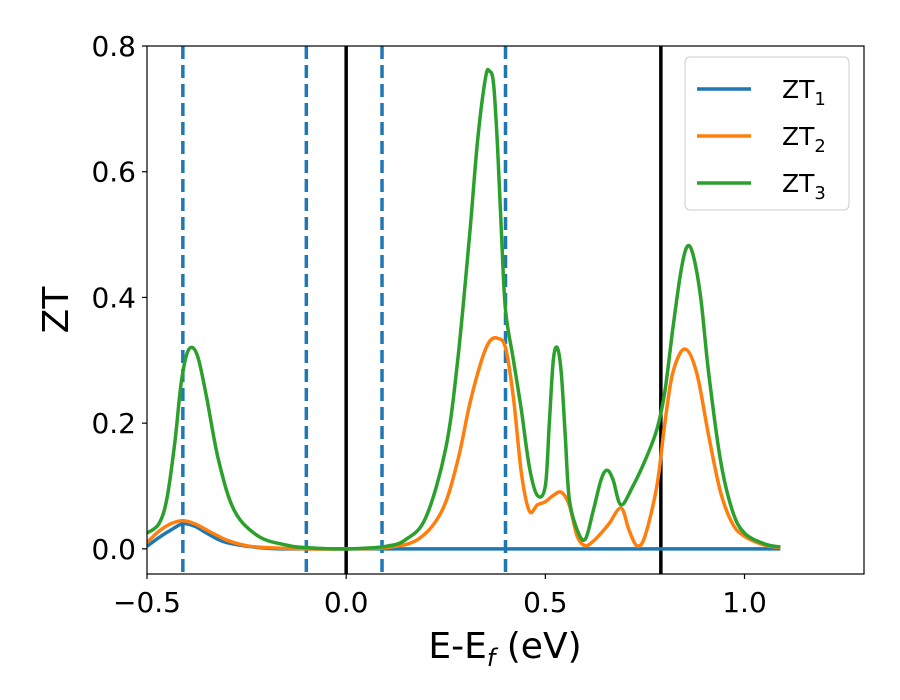 The image size is (900, 700). Describe the element at coordinates (538, 646) in the screenshot. I see `x-axis-label-unit: (eV)` at that location.